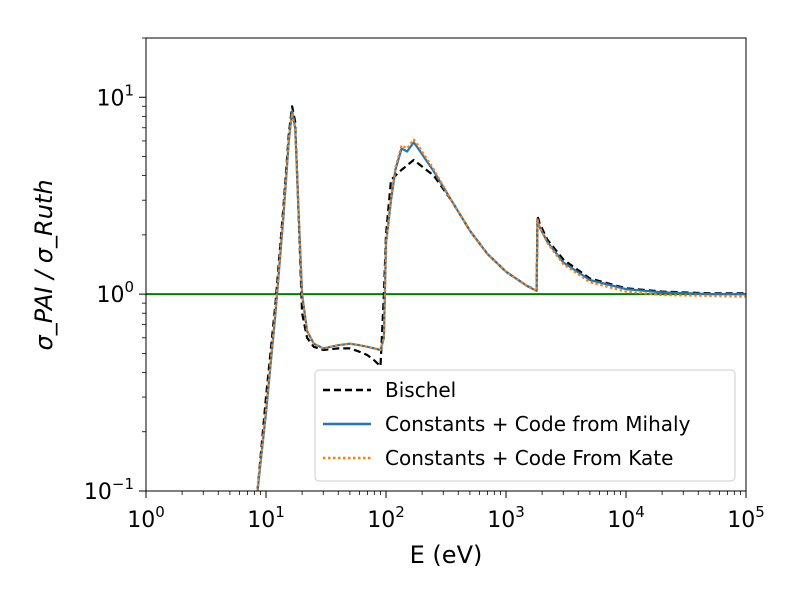  I want to click on legend-label-2: Constants + Code from Mihaly, so click(538, 424).